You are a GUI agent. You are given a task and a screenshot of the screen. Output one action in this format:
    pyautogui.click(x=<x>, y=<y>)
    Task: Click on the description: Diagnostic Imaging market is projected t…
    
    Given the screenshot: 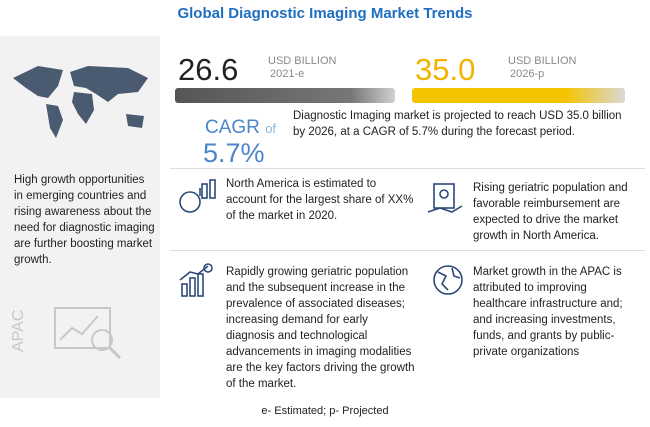 What is the action you would take?
    pyautogui.click(x=457, y=124)
    